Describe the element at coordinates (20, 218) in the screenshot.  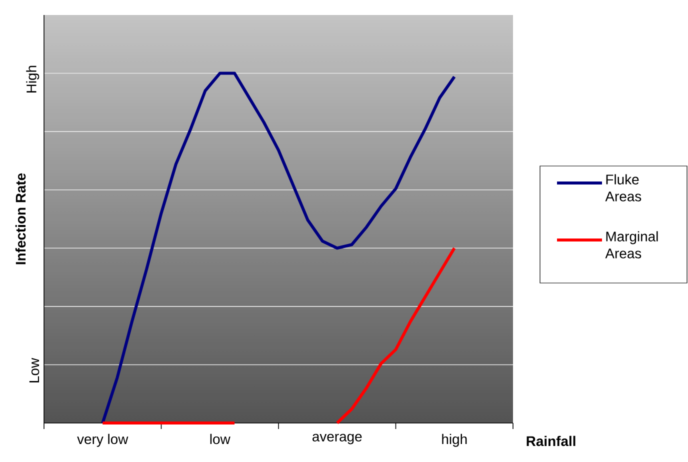
I see `y-axis-title: Infection Rate` at that location.